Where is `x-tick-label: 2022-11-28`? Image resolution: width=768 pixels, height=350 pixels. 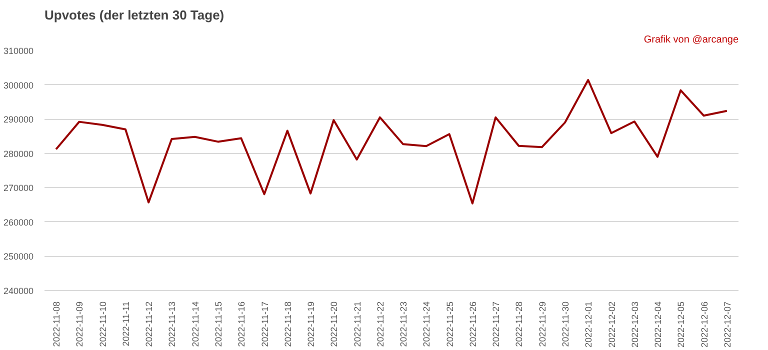 x-tick-label: 2022-11-28 is located at coordinates (519, 324).